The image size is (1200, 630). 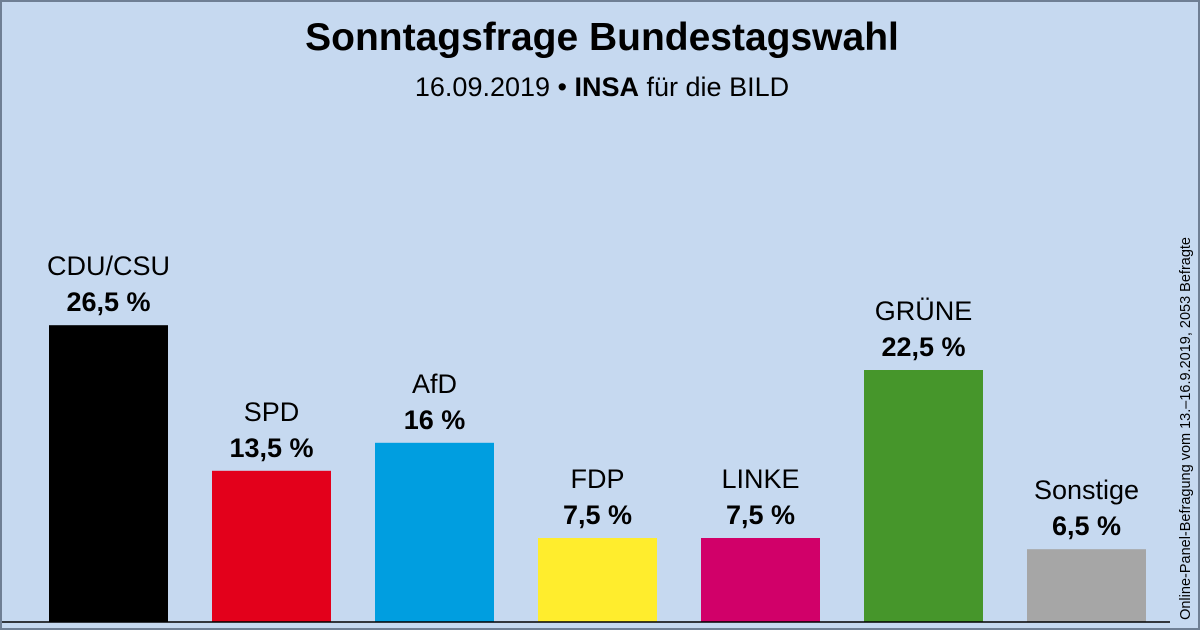 What do you see at coordinates (1086, 526) in the screenshot?
I see `value-label-6: 6,5 %` at bounding box center [1086, 526].